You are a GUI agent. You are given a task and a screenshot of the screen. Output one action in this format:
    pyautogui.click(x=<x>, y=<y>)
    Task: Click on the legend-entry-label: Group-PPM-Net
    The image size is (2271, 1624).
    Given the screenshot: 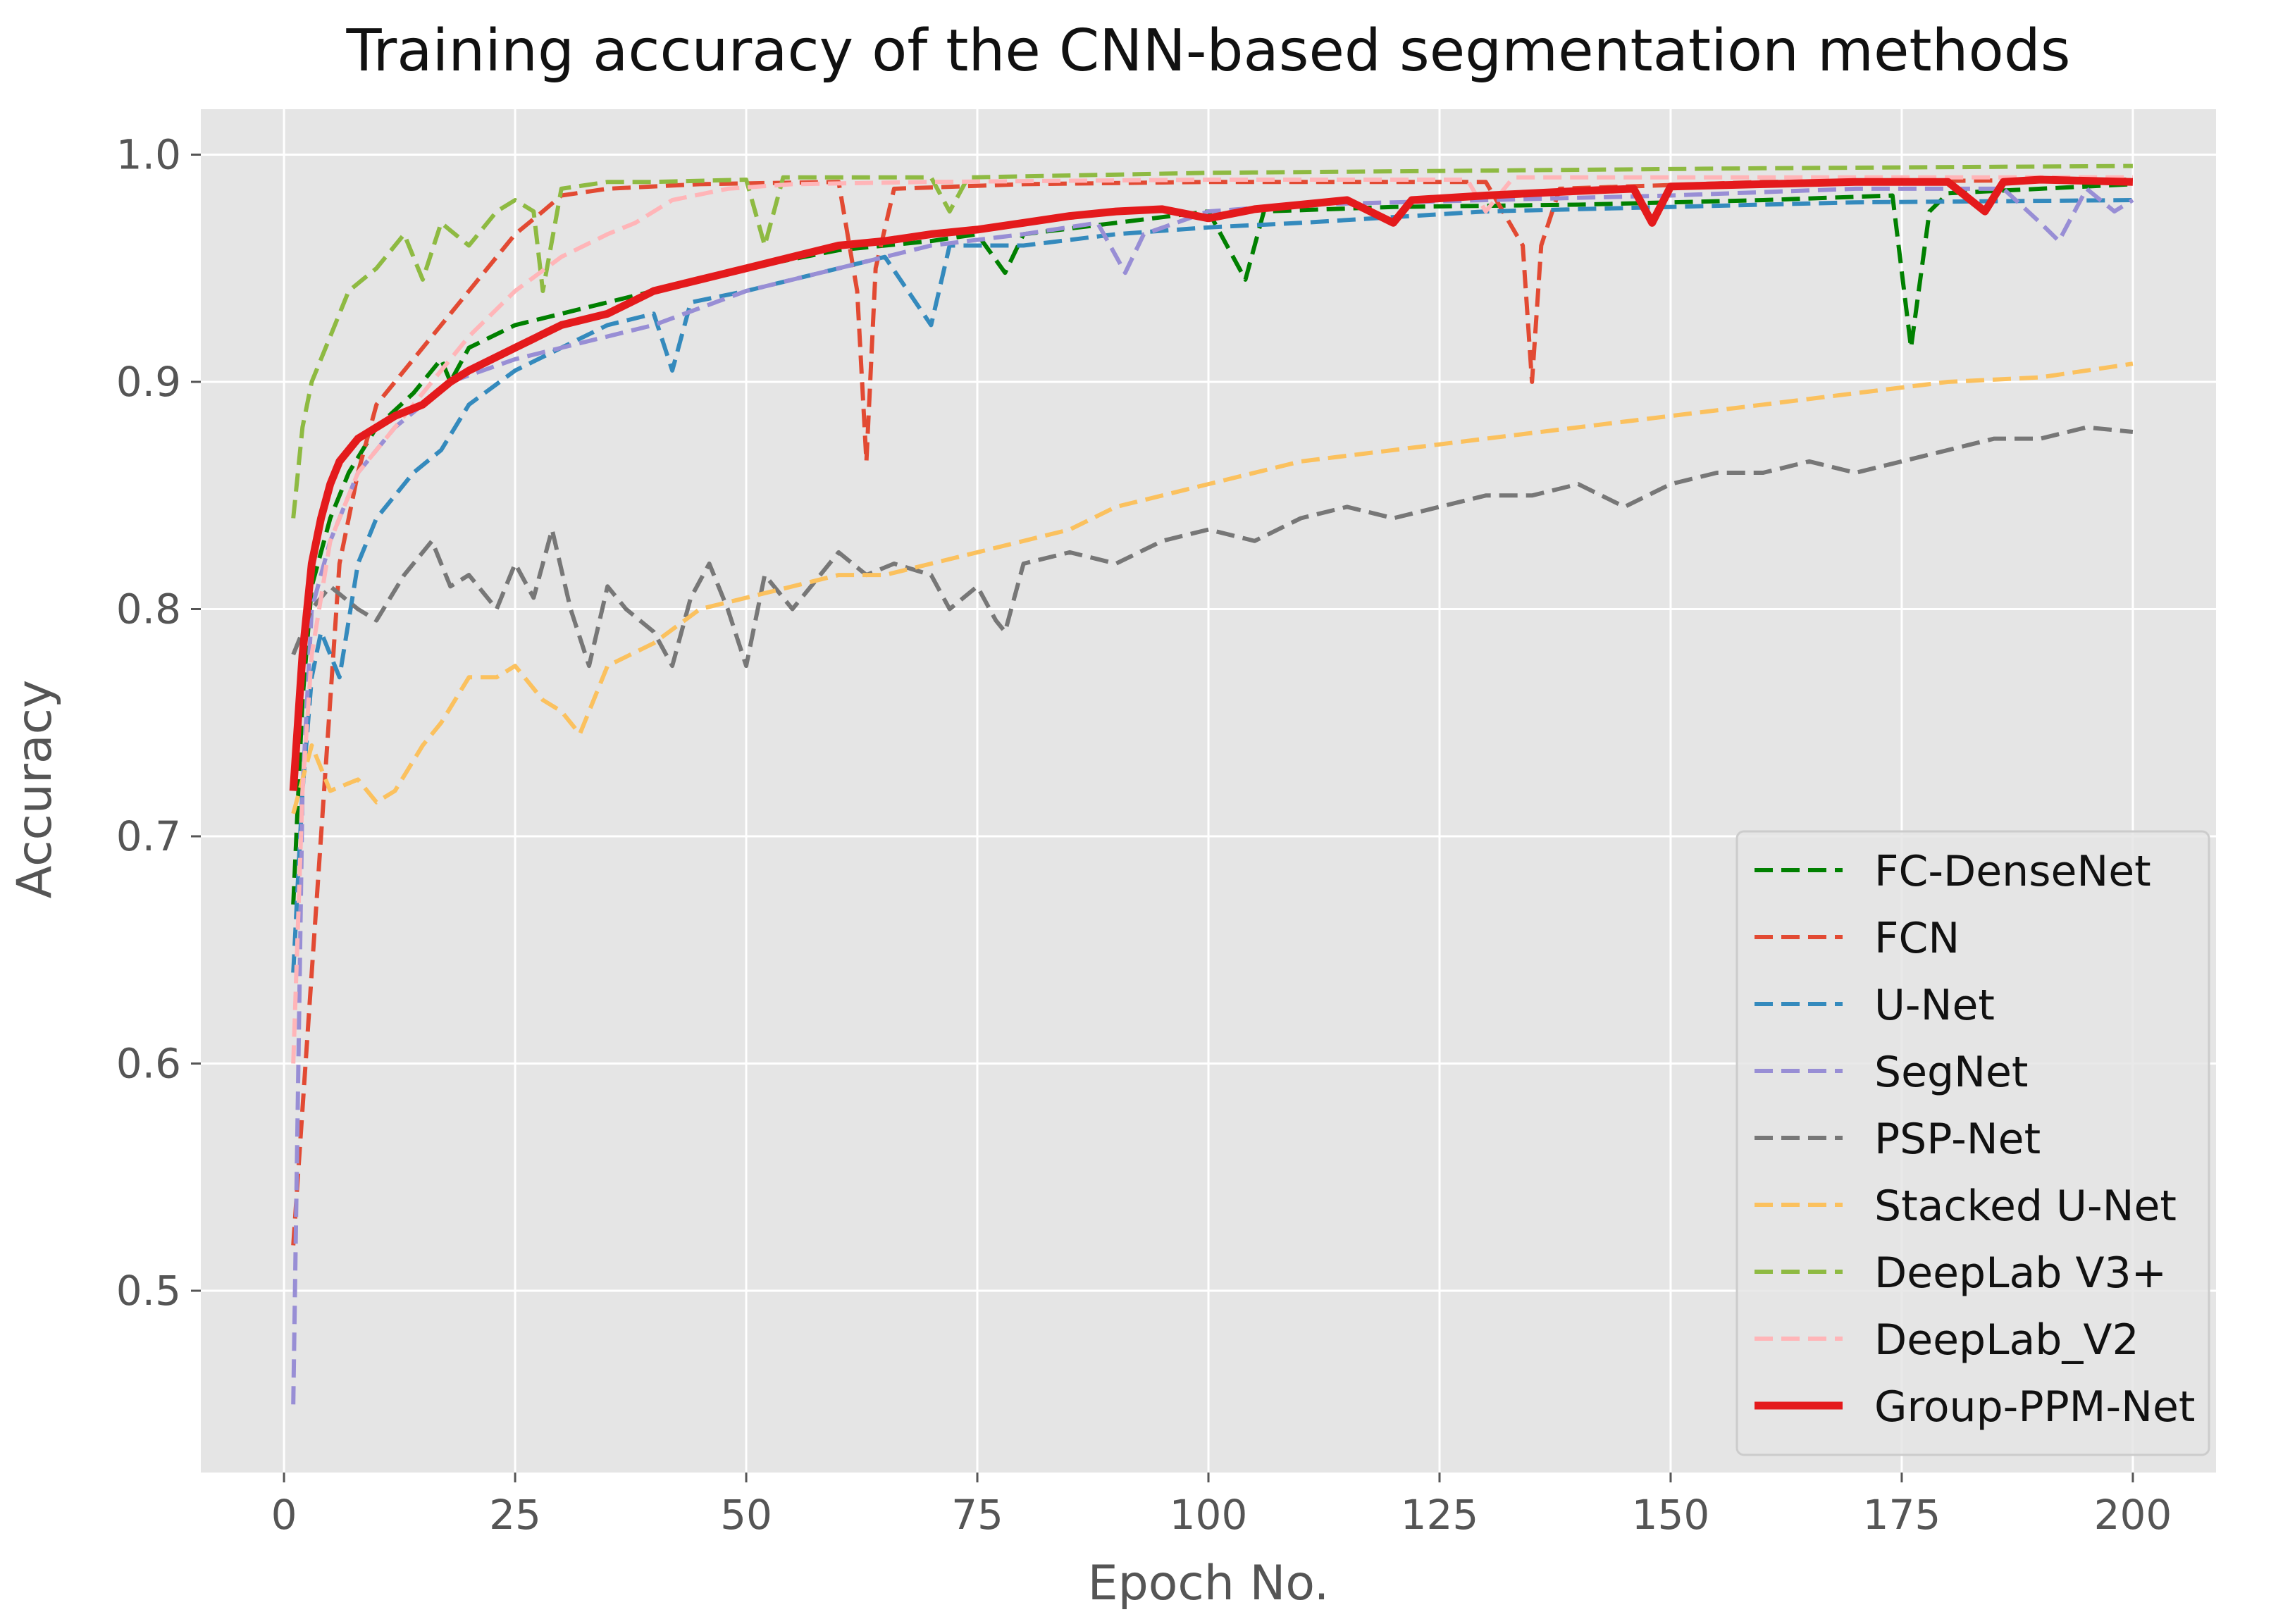 What is the action you would take?
    pyautogui.click(x=2034, y=1407)
    